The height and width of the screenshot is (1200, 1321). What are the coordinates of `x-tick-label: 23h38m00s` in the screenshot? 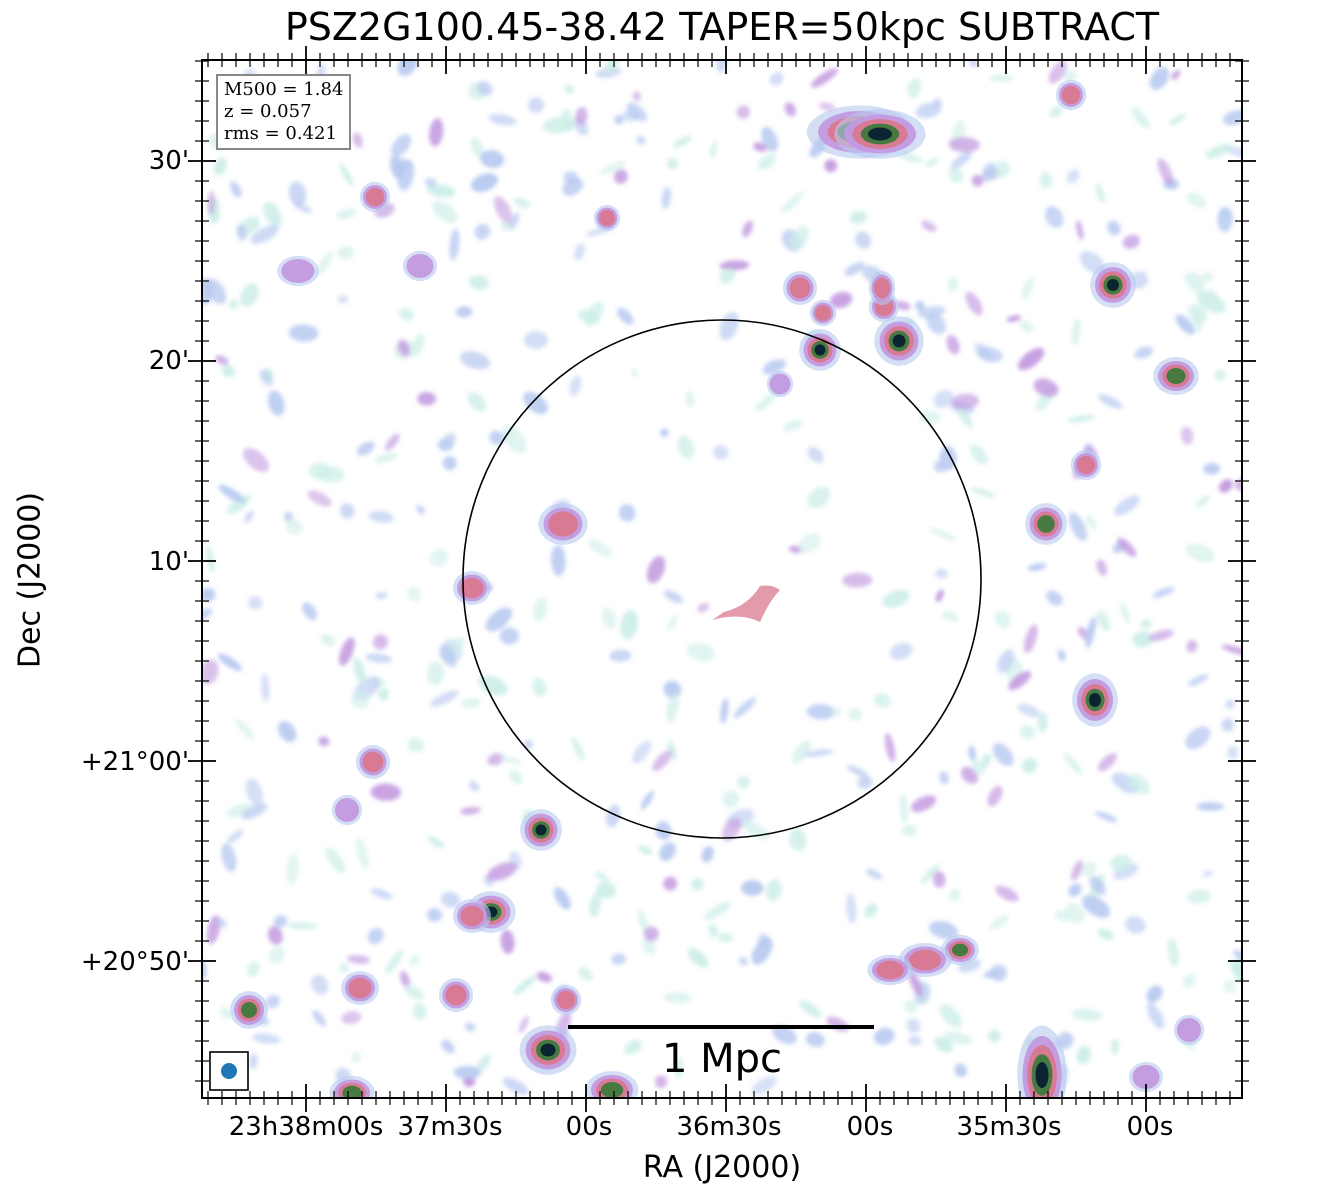 It's located at (306, 1127).